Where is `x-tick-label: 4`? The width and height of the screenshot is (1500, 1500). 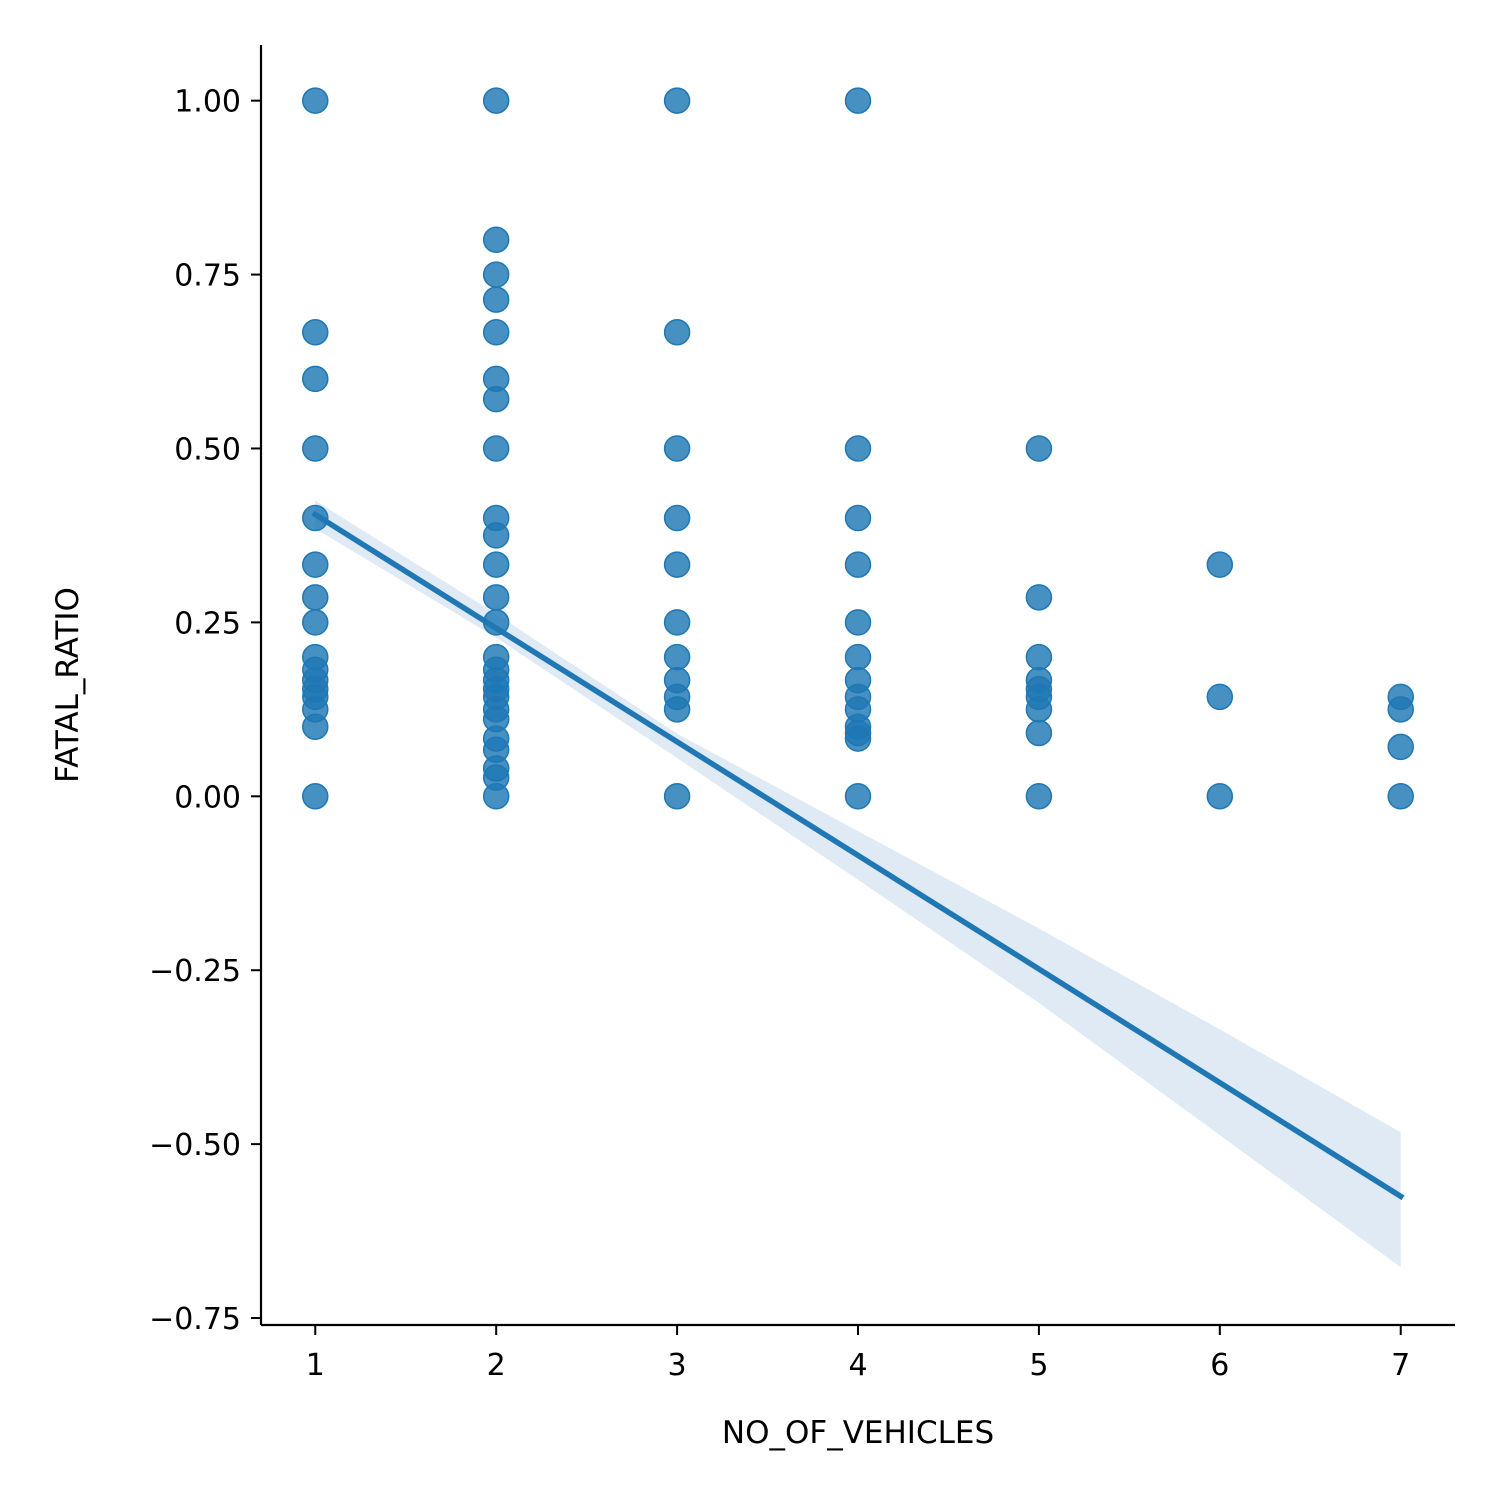
x-tick-label: 4 is located at coordinates (857, 1365).